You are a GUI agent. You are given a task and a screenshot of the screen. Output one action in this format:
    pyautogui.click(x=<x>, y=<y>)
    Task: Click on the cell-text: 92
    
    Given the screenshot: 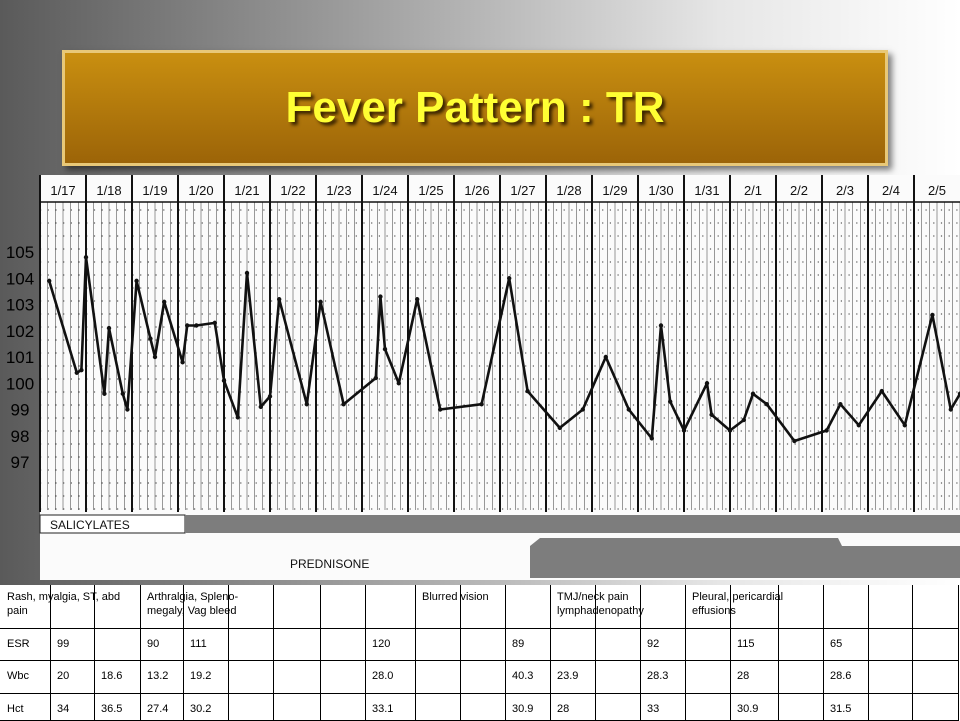 What is the action you would take?
    pyautogui.click(x=653, y=644)
    